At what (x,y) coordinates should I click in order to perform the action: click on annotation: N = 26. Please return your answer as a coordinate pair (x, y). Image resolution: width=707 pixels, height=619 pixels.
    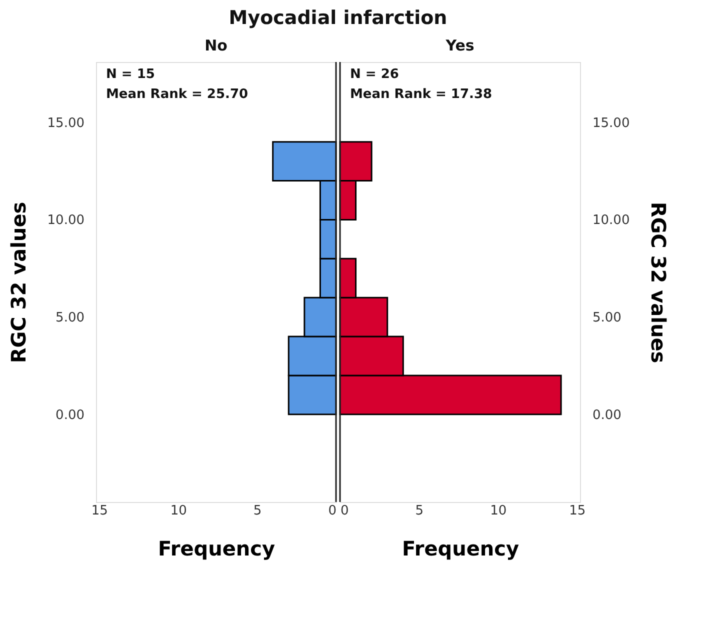
    Looking at the image, I should click on (374, 74).